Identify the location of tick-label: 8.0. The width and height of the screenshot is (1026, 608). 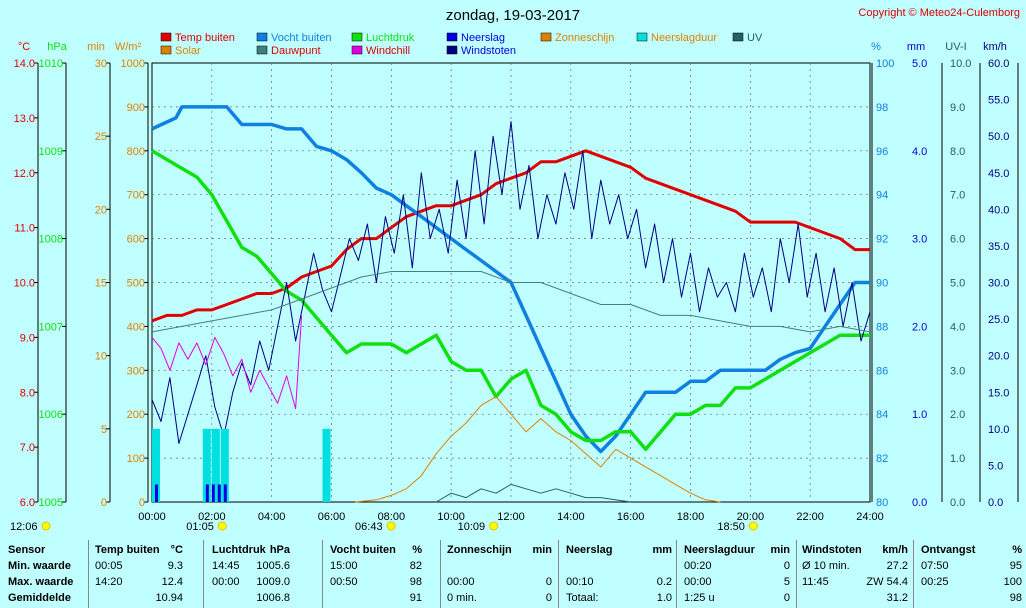
(27, 393).